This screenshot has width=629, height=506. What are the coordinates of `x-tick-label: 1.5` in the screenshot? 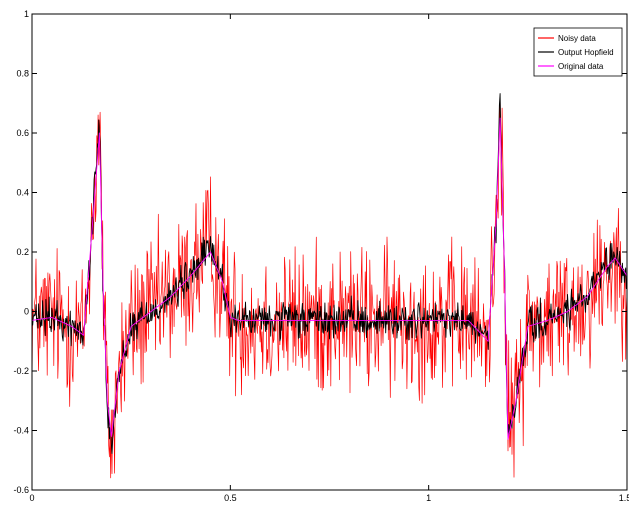 It's located at (624, 498).